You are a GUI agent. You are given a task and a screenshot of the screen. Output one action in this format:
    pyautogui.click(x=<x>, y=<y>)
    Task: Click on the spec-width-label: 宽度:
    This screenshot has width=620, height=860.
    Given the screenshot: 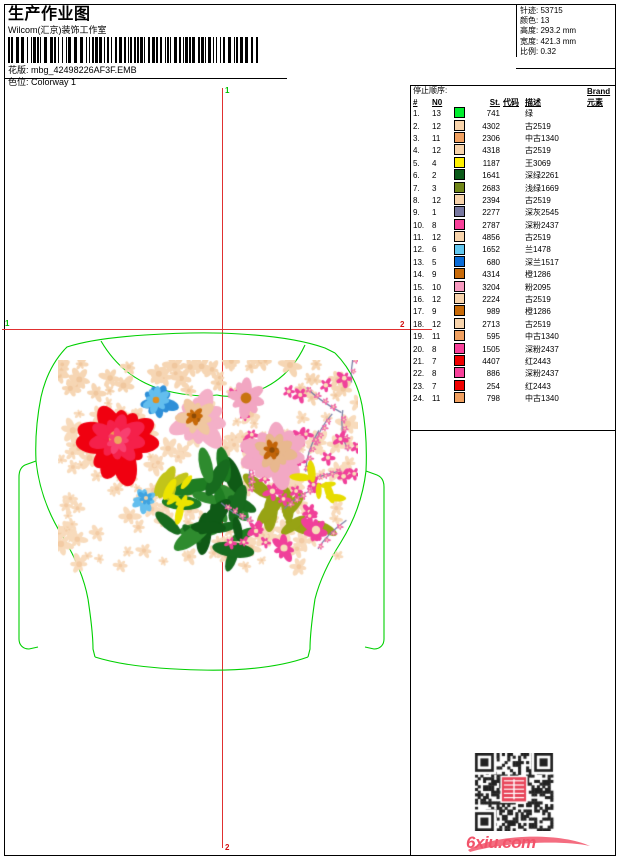 What is the action you would take?
    pyautogui.click(x=529, y=41)
    